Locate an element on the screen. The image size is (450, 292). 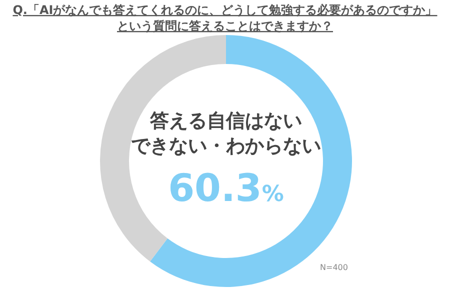
subtitle: という質問に答えることはできますか？ is located at coordinates (225, 26).